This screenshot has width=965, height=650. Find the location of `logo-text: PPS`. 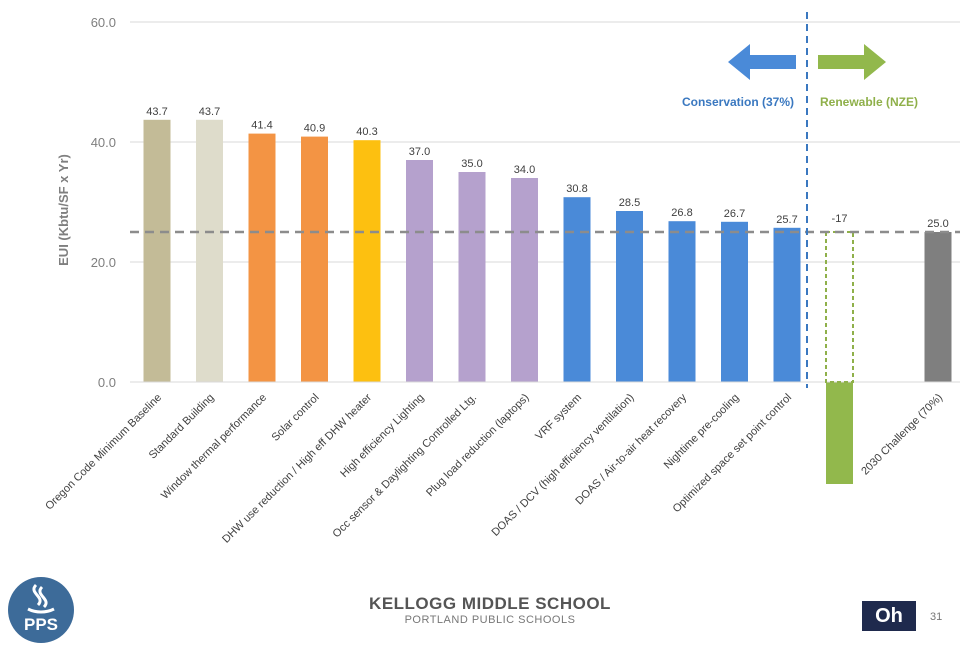

logo-text: PPS is located at coordinates (41, 624).